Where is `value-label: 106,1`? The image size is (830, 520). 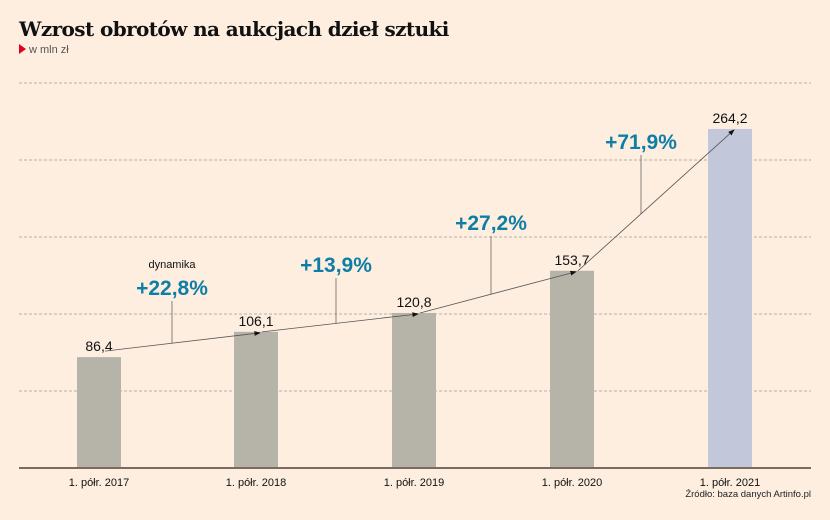 value-label: 106,1 is located at coordinates (255, 321).